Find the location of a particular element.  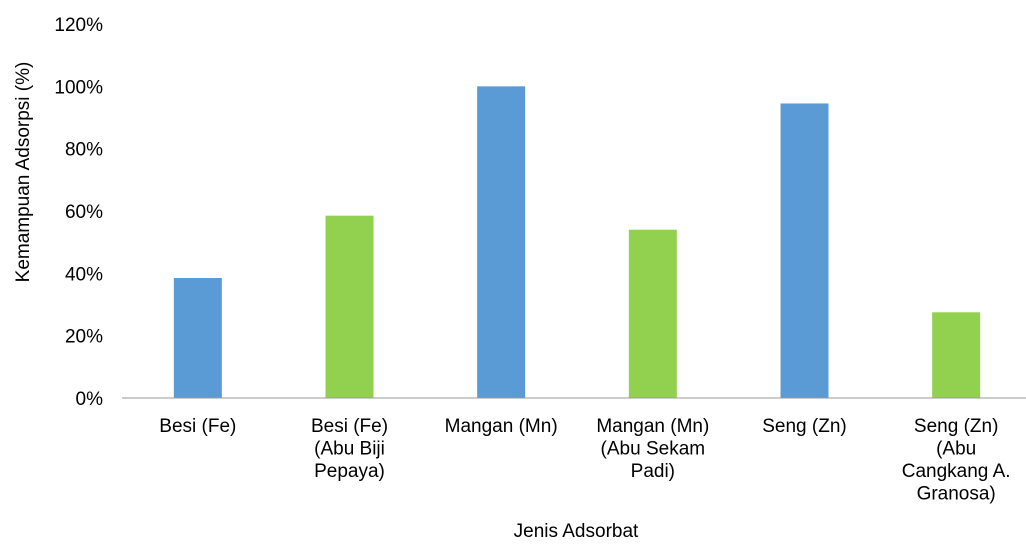

y-tick-label: 20% is located at coordinates (84, 337).